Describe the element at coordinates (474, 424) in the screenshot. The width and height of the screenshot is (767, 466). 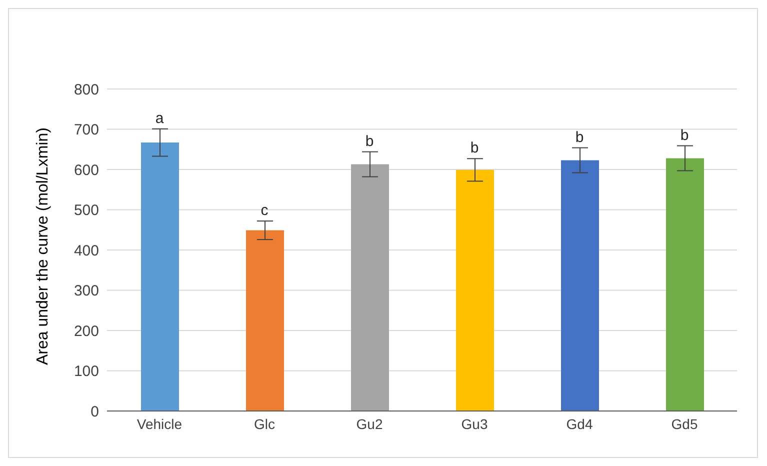
I see `x-tick-label: Gu3` at that location.